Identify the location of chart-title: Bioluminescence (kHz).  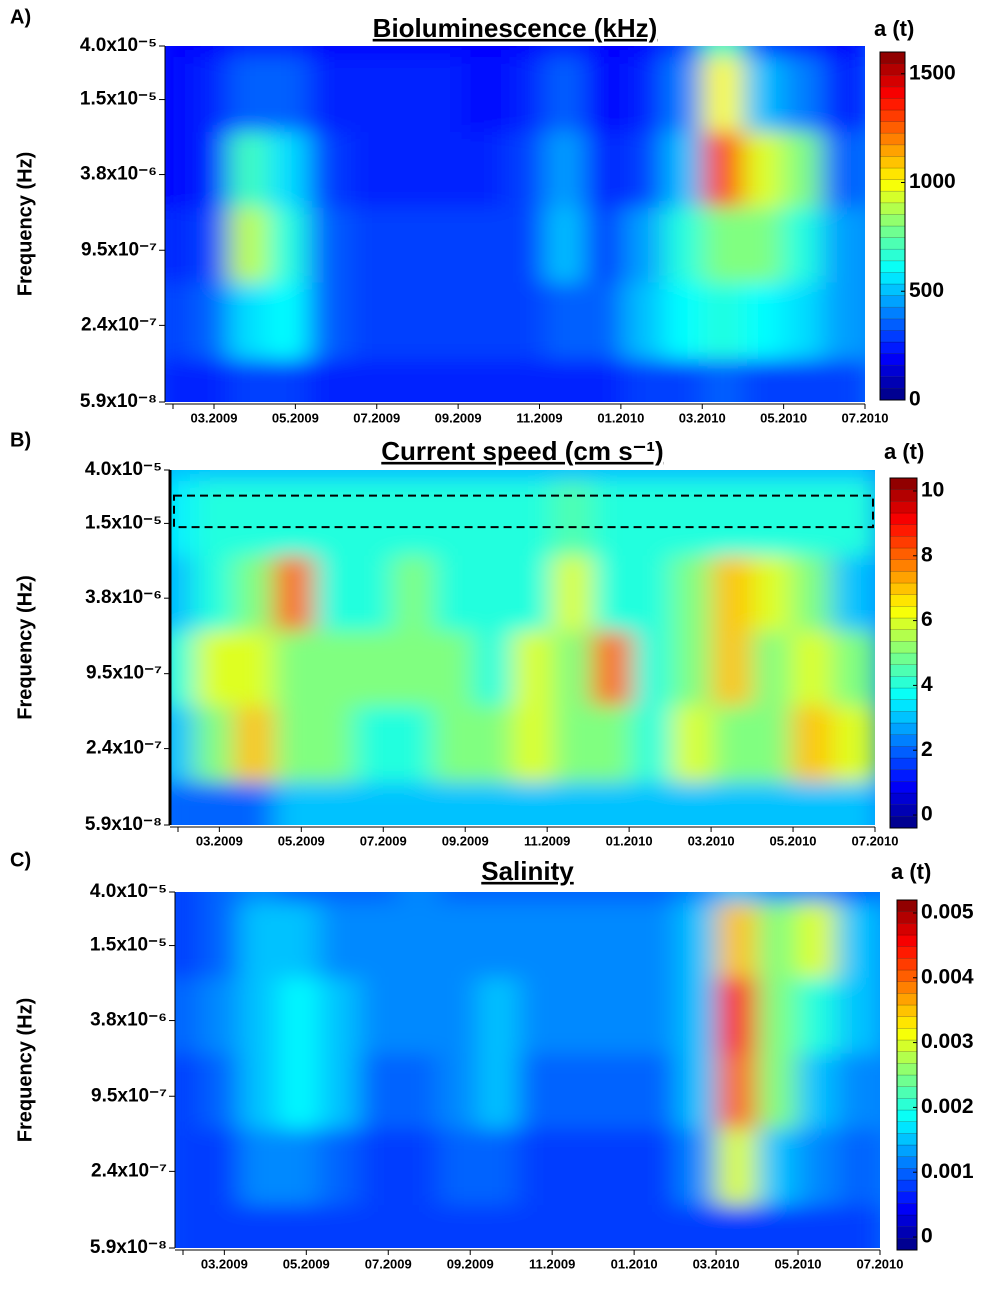
(515, 28).